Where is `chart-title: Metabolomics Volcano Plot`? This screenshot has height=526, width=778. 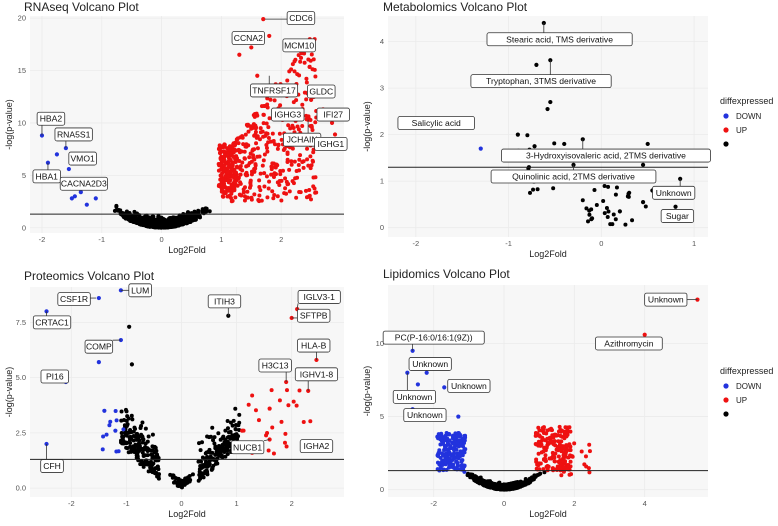 chart-title: Metabolomics Volcano Plot is located at coordinates (455, 7).